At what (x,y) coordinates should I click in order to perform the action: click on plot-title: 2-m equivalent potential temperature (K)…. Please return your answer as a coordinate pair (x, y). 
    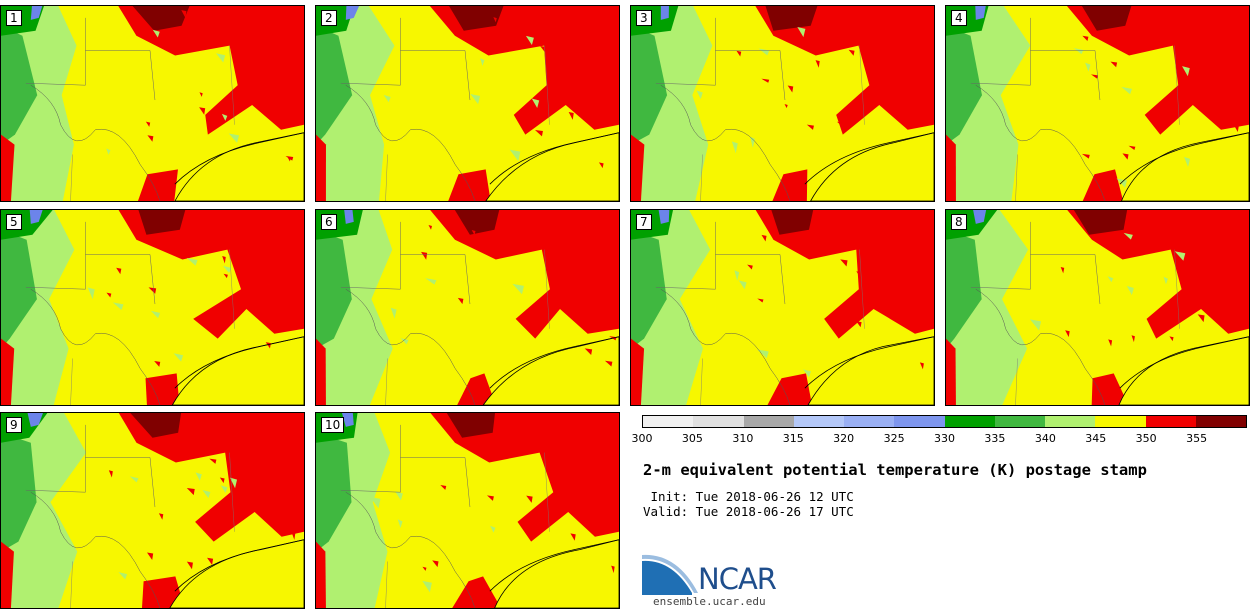
    Looking at the image, I should click on (895, 470).